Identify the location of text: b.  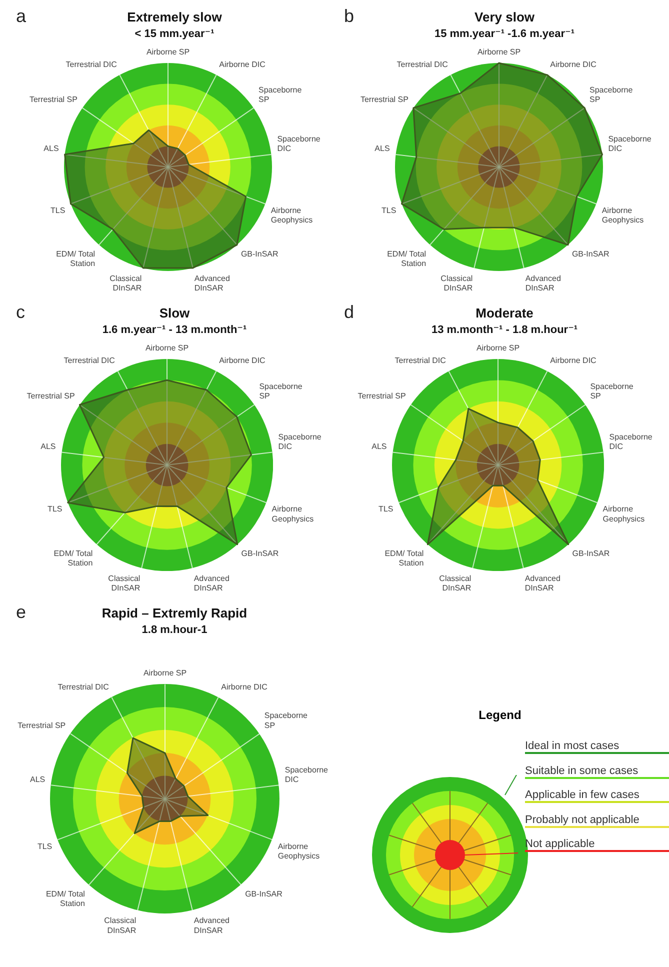
(349, 16).